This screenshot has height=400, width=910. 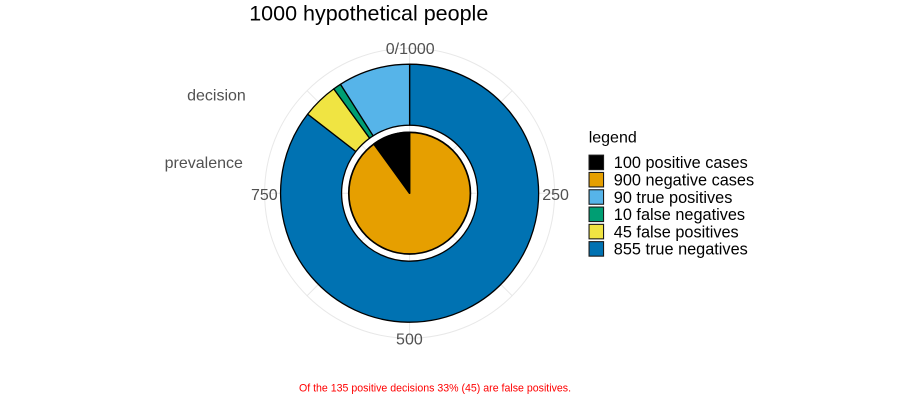 I want to click on svg-text: 10 false negatives, so click(x=679, y=215).